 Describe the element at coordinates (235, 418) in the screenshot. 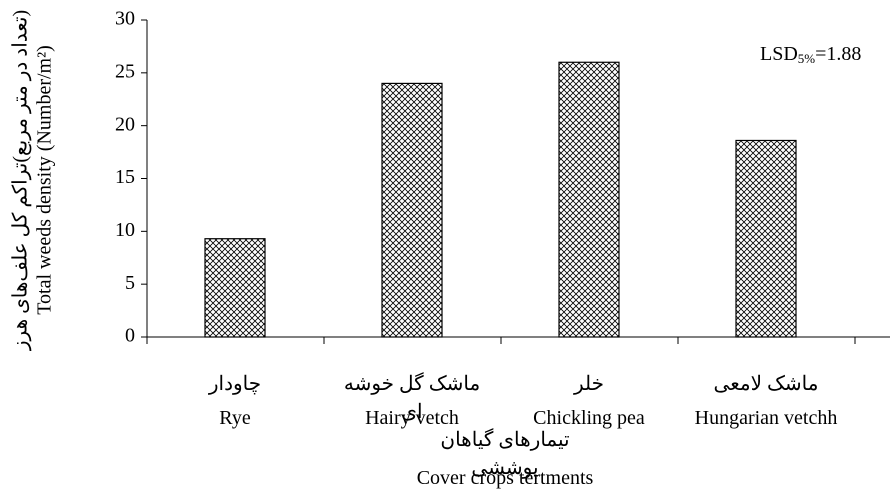

I see `x-tick-label: Rye` at that location.